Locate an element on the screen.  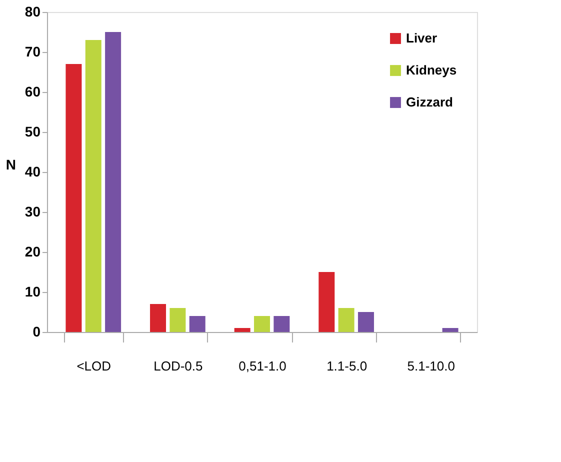
y-tick-label: 50 is located at coordinates (32, 132).